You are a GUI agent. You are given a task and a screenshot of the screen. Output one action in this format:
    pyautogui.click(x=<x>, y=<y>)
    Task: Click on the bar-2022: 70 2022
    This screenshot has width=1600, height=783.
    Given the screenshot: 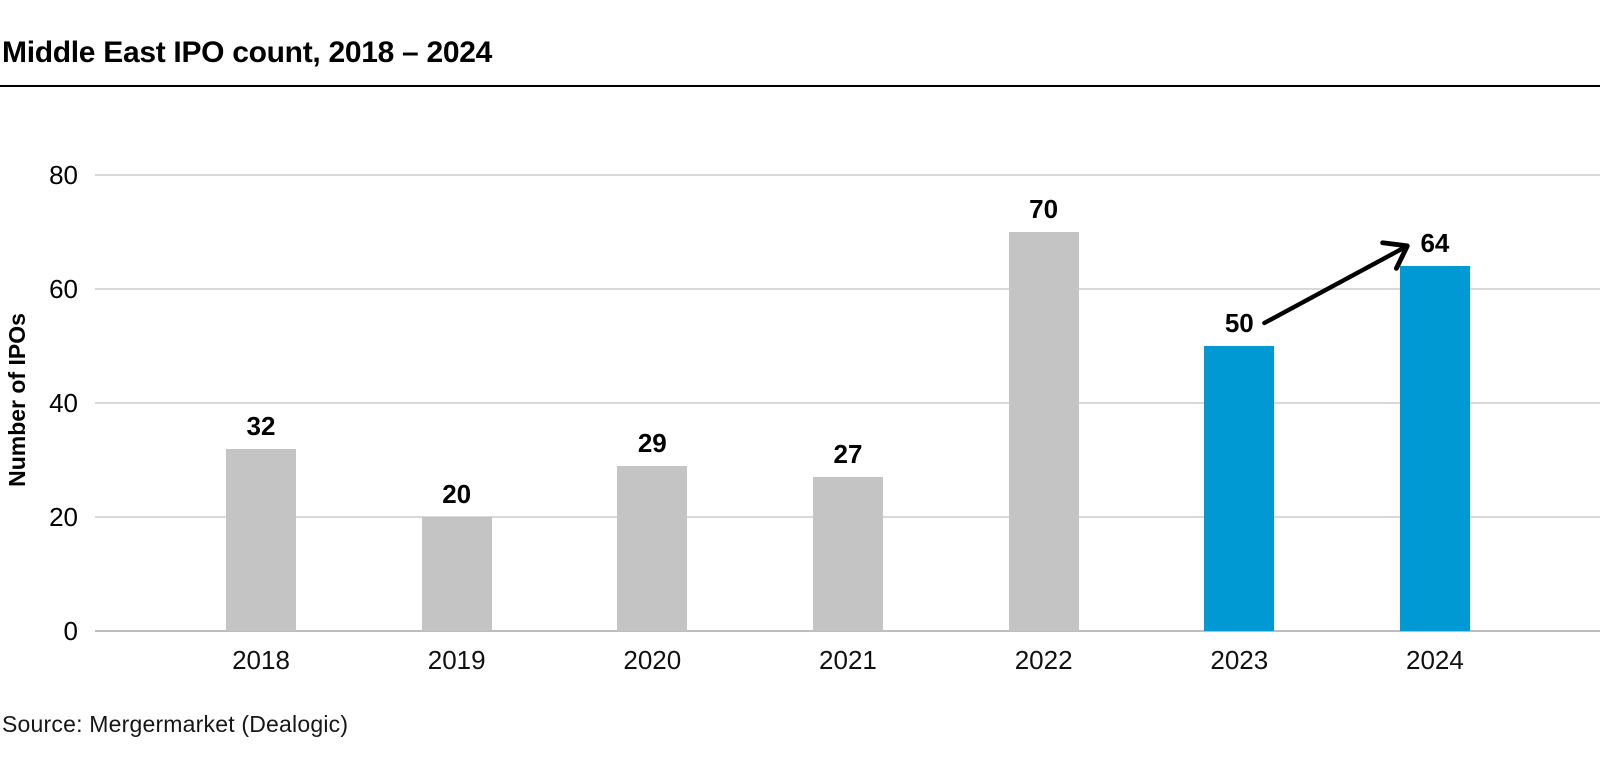 What is the action you would take?
    pyautogui.click(x=1043, y=434)
    